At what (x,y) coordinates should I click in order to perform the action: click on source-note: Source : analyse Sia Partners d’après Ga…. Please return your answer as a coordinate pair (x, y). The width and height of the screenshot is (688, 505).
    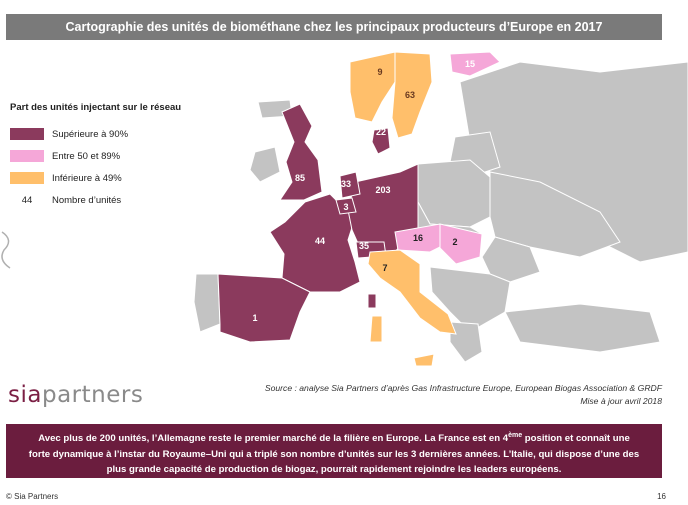
    Looking at the image, I should click on (463, 388).